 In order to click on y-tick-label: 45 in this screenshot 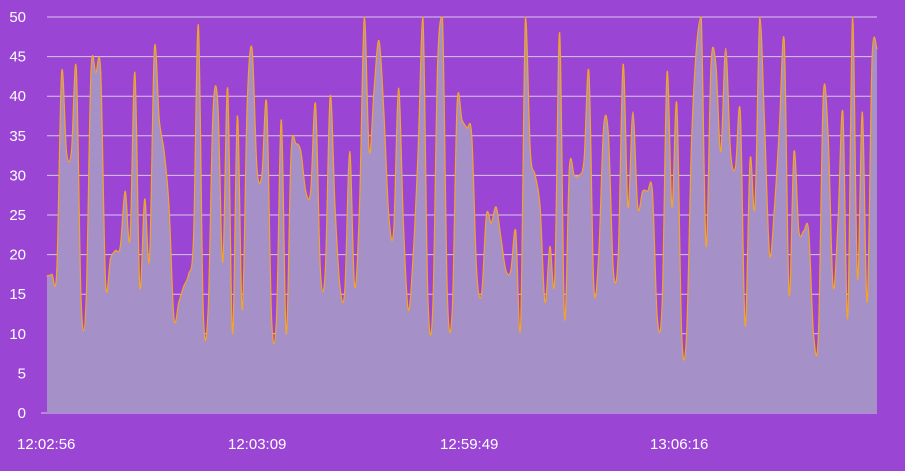, I will do `click(17, 57)`.